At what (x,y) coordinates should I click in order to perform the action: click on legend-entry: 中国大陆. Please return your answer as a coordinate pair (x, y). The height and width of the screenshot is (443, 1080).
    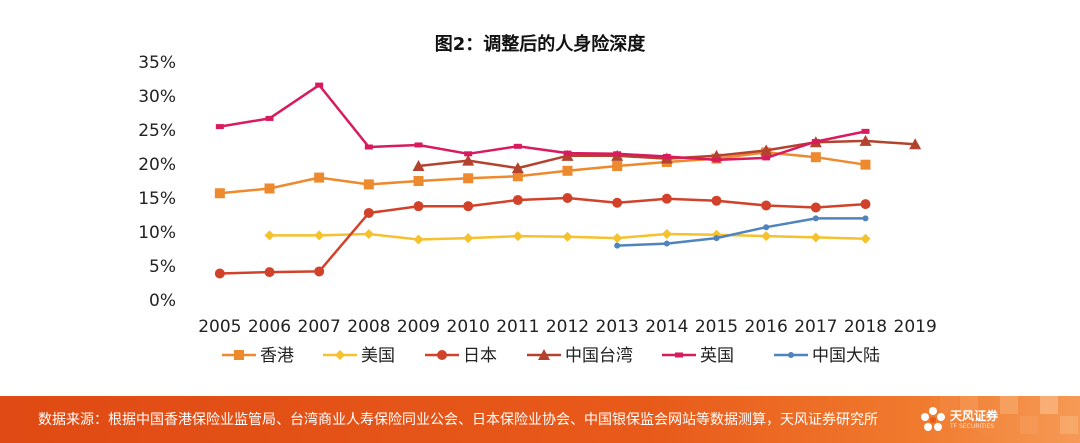
    Looking at the image, I should click on (827, 356).